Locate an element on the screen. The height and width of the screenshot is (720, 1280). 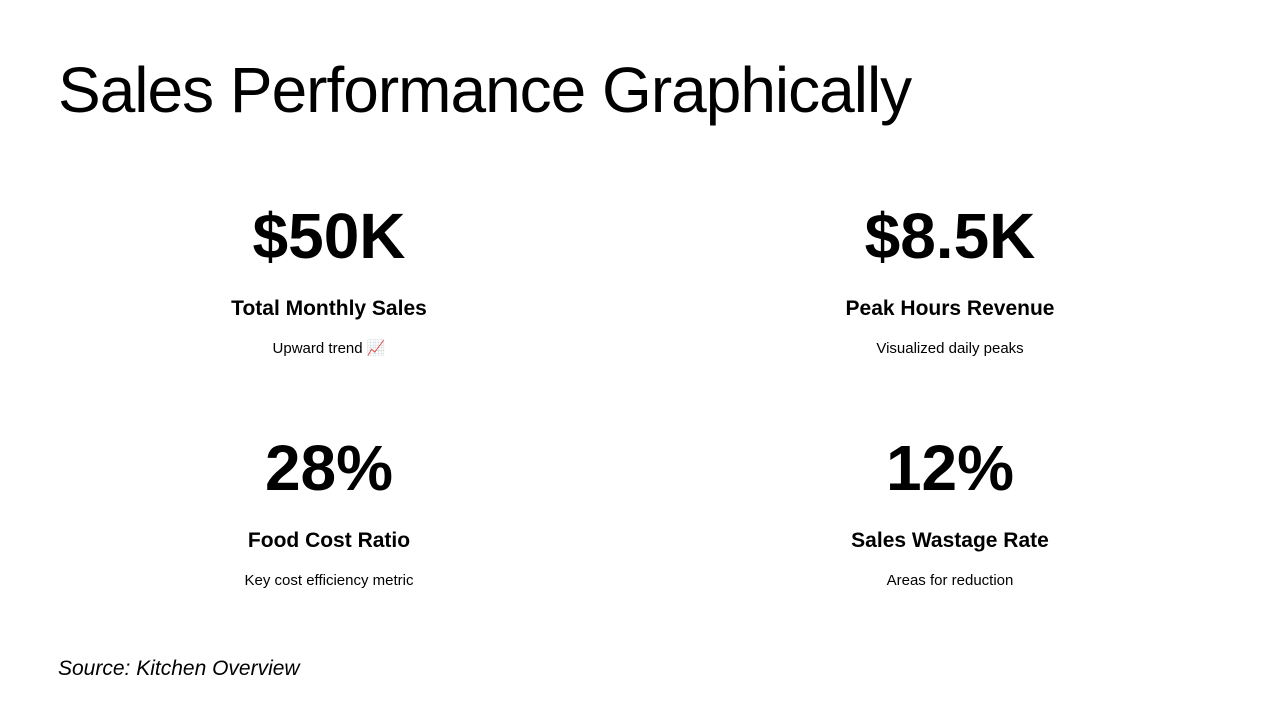
metric-label: Food Cost Ratio is located at coordinates (329, 540).